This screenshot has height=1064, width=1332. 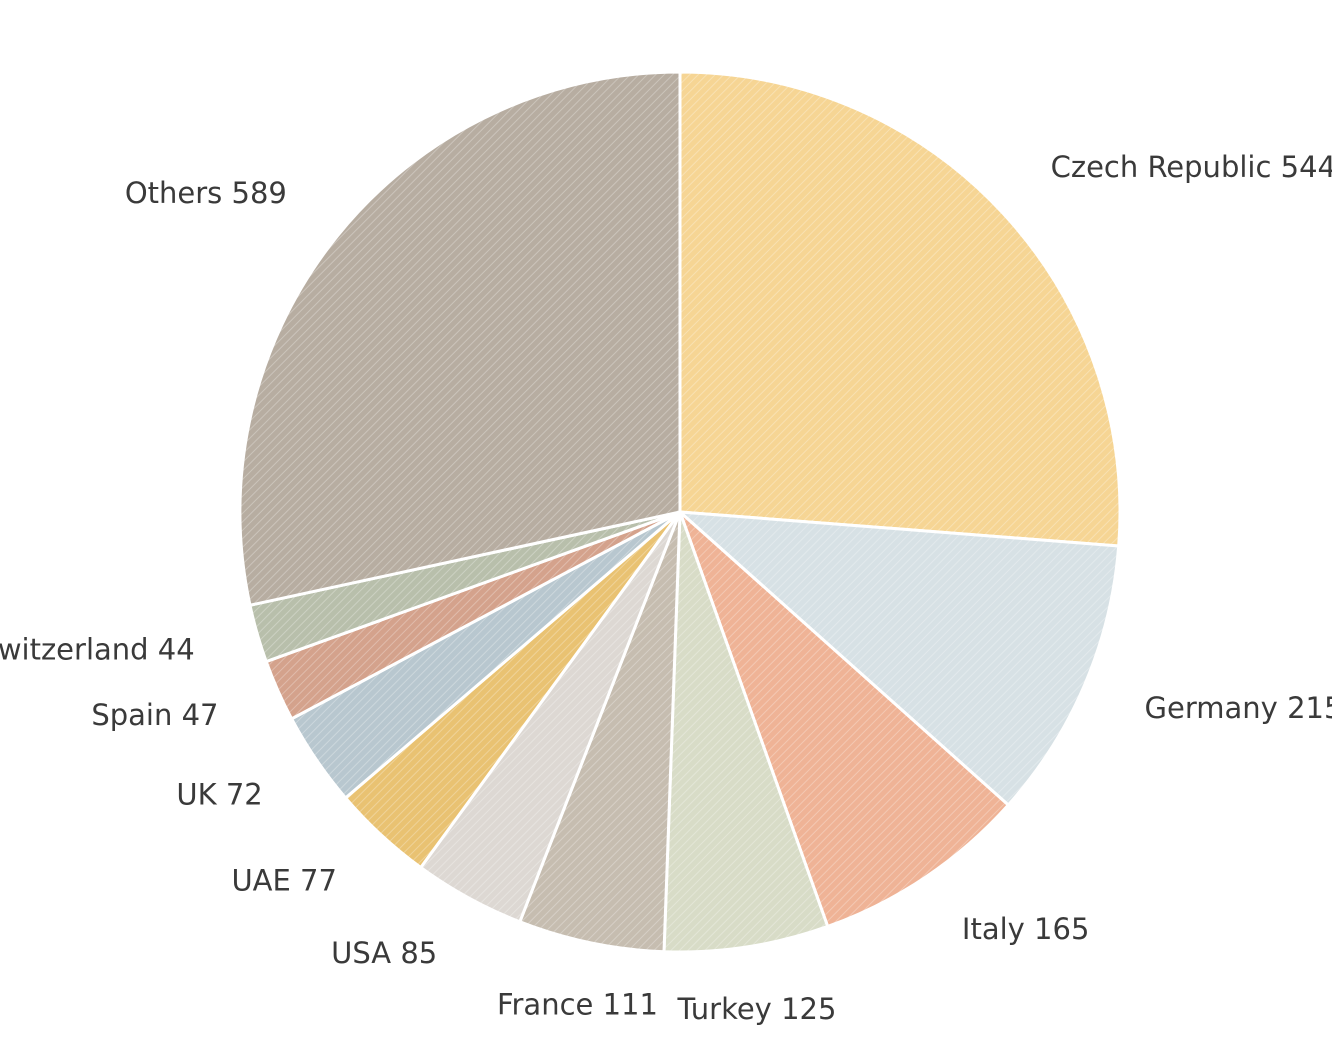 I want to click on slice-value: 44, so click(x=176, y=650).